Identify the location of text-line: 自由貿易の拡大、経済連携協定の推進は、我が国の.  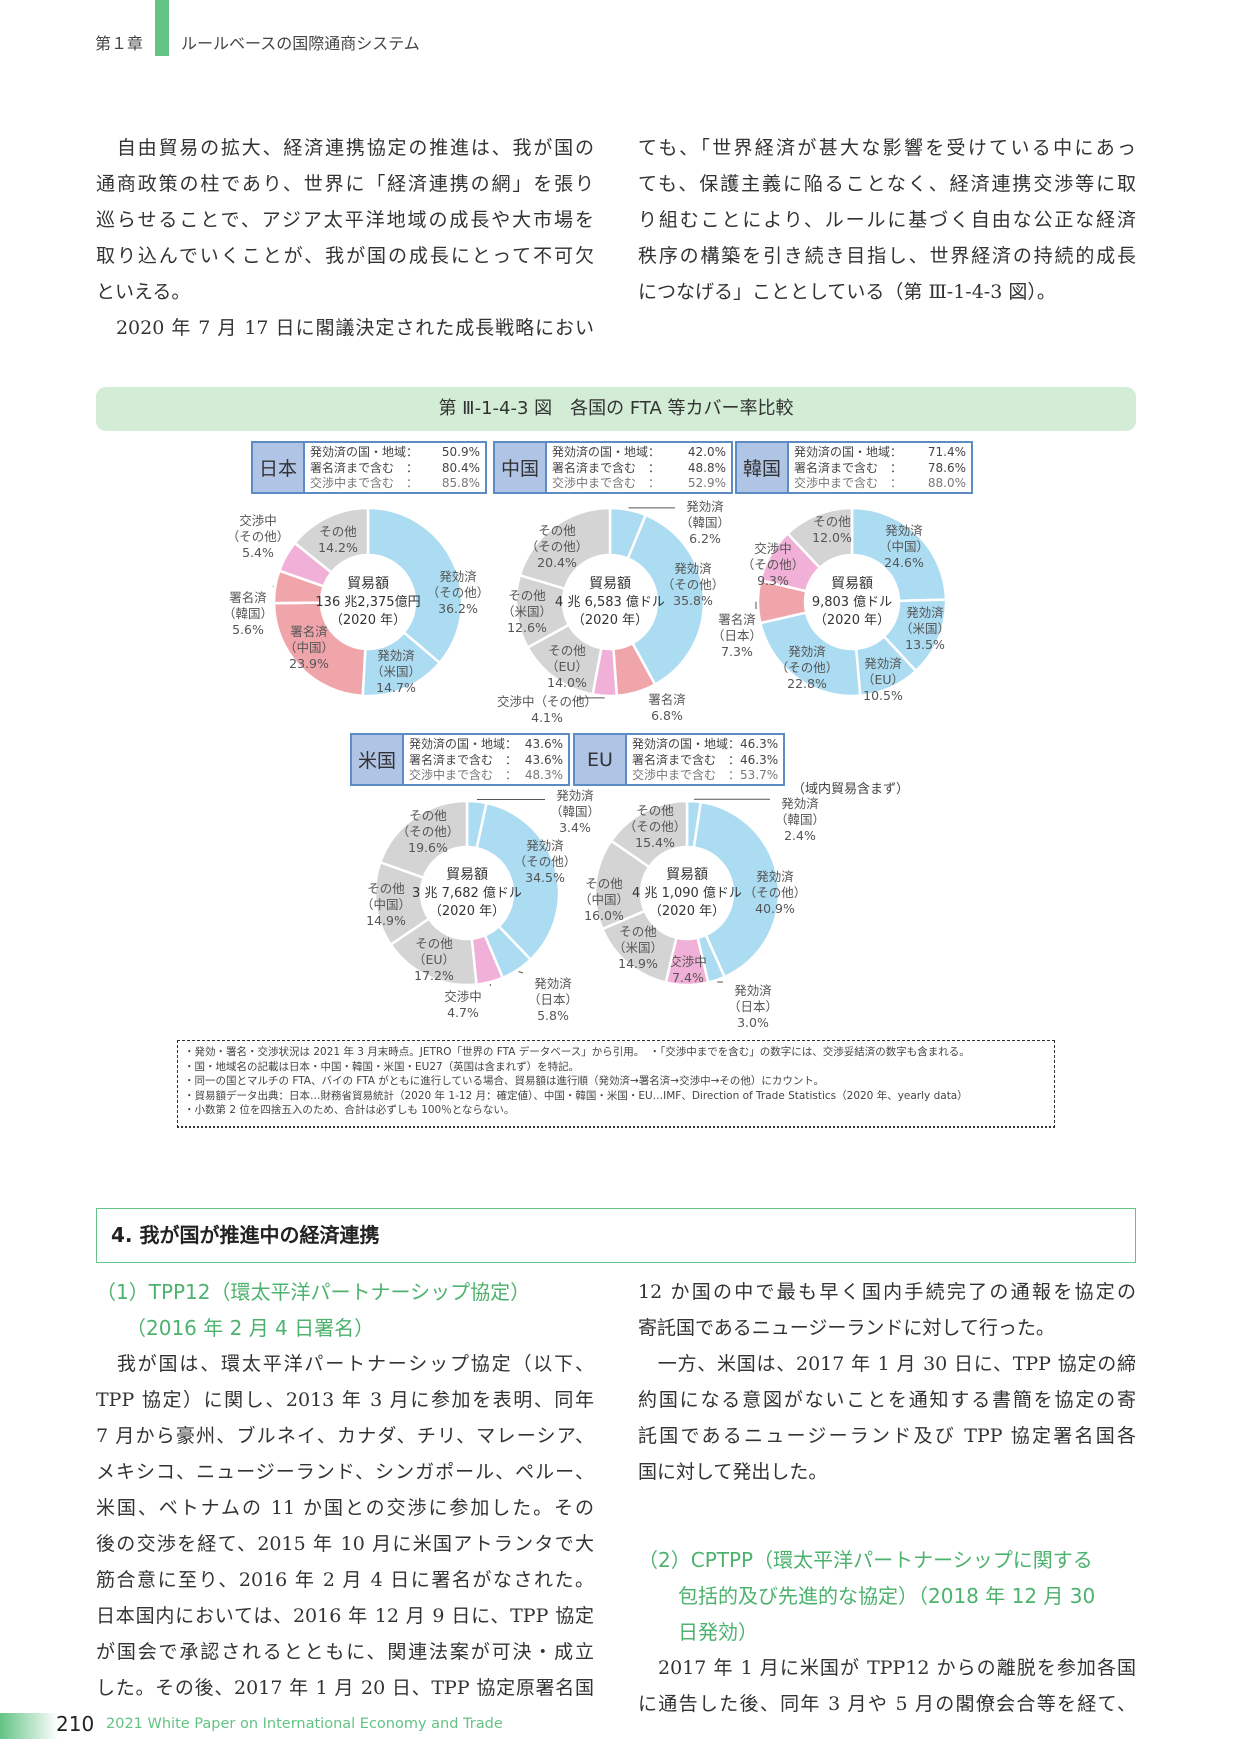
(345, 148).